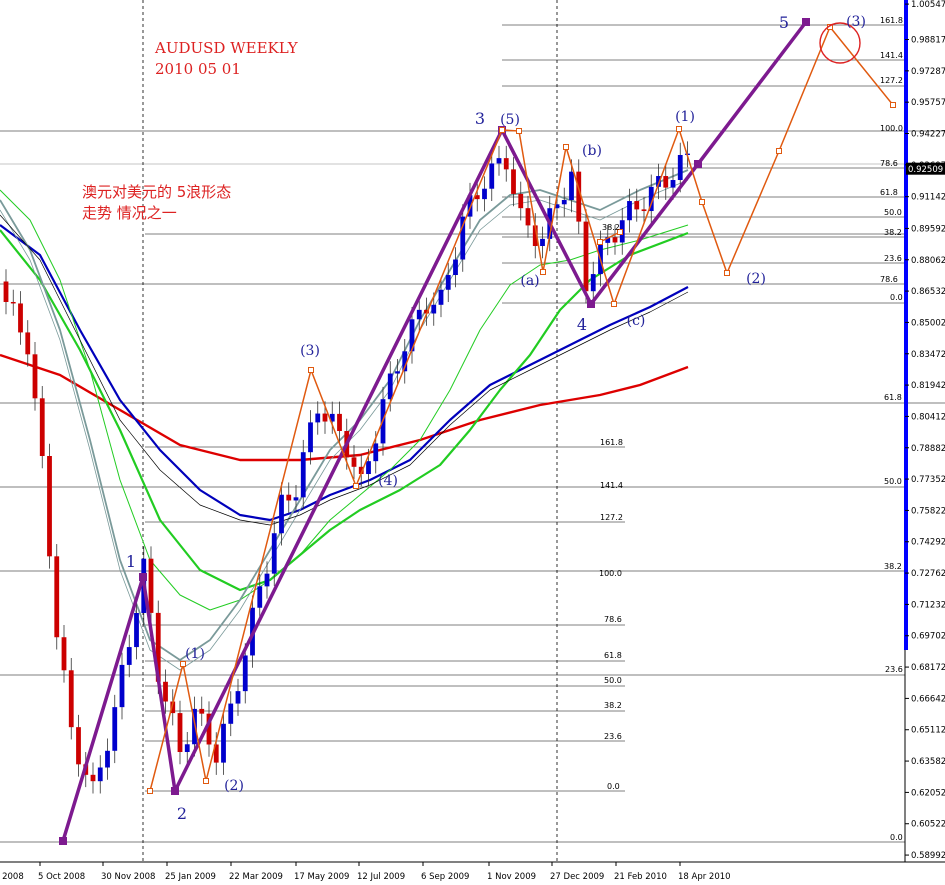  I want to click on y-tick-label: 0.80412, so click(928, 417).